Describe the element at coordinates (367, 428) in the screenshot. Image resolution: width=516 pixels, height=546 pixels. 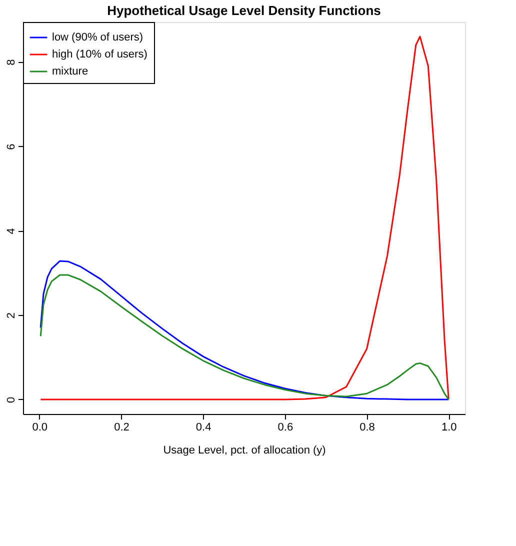
I see `x-tick-label: 0.8` at that location.